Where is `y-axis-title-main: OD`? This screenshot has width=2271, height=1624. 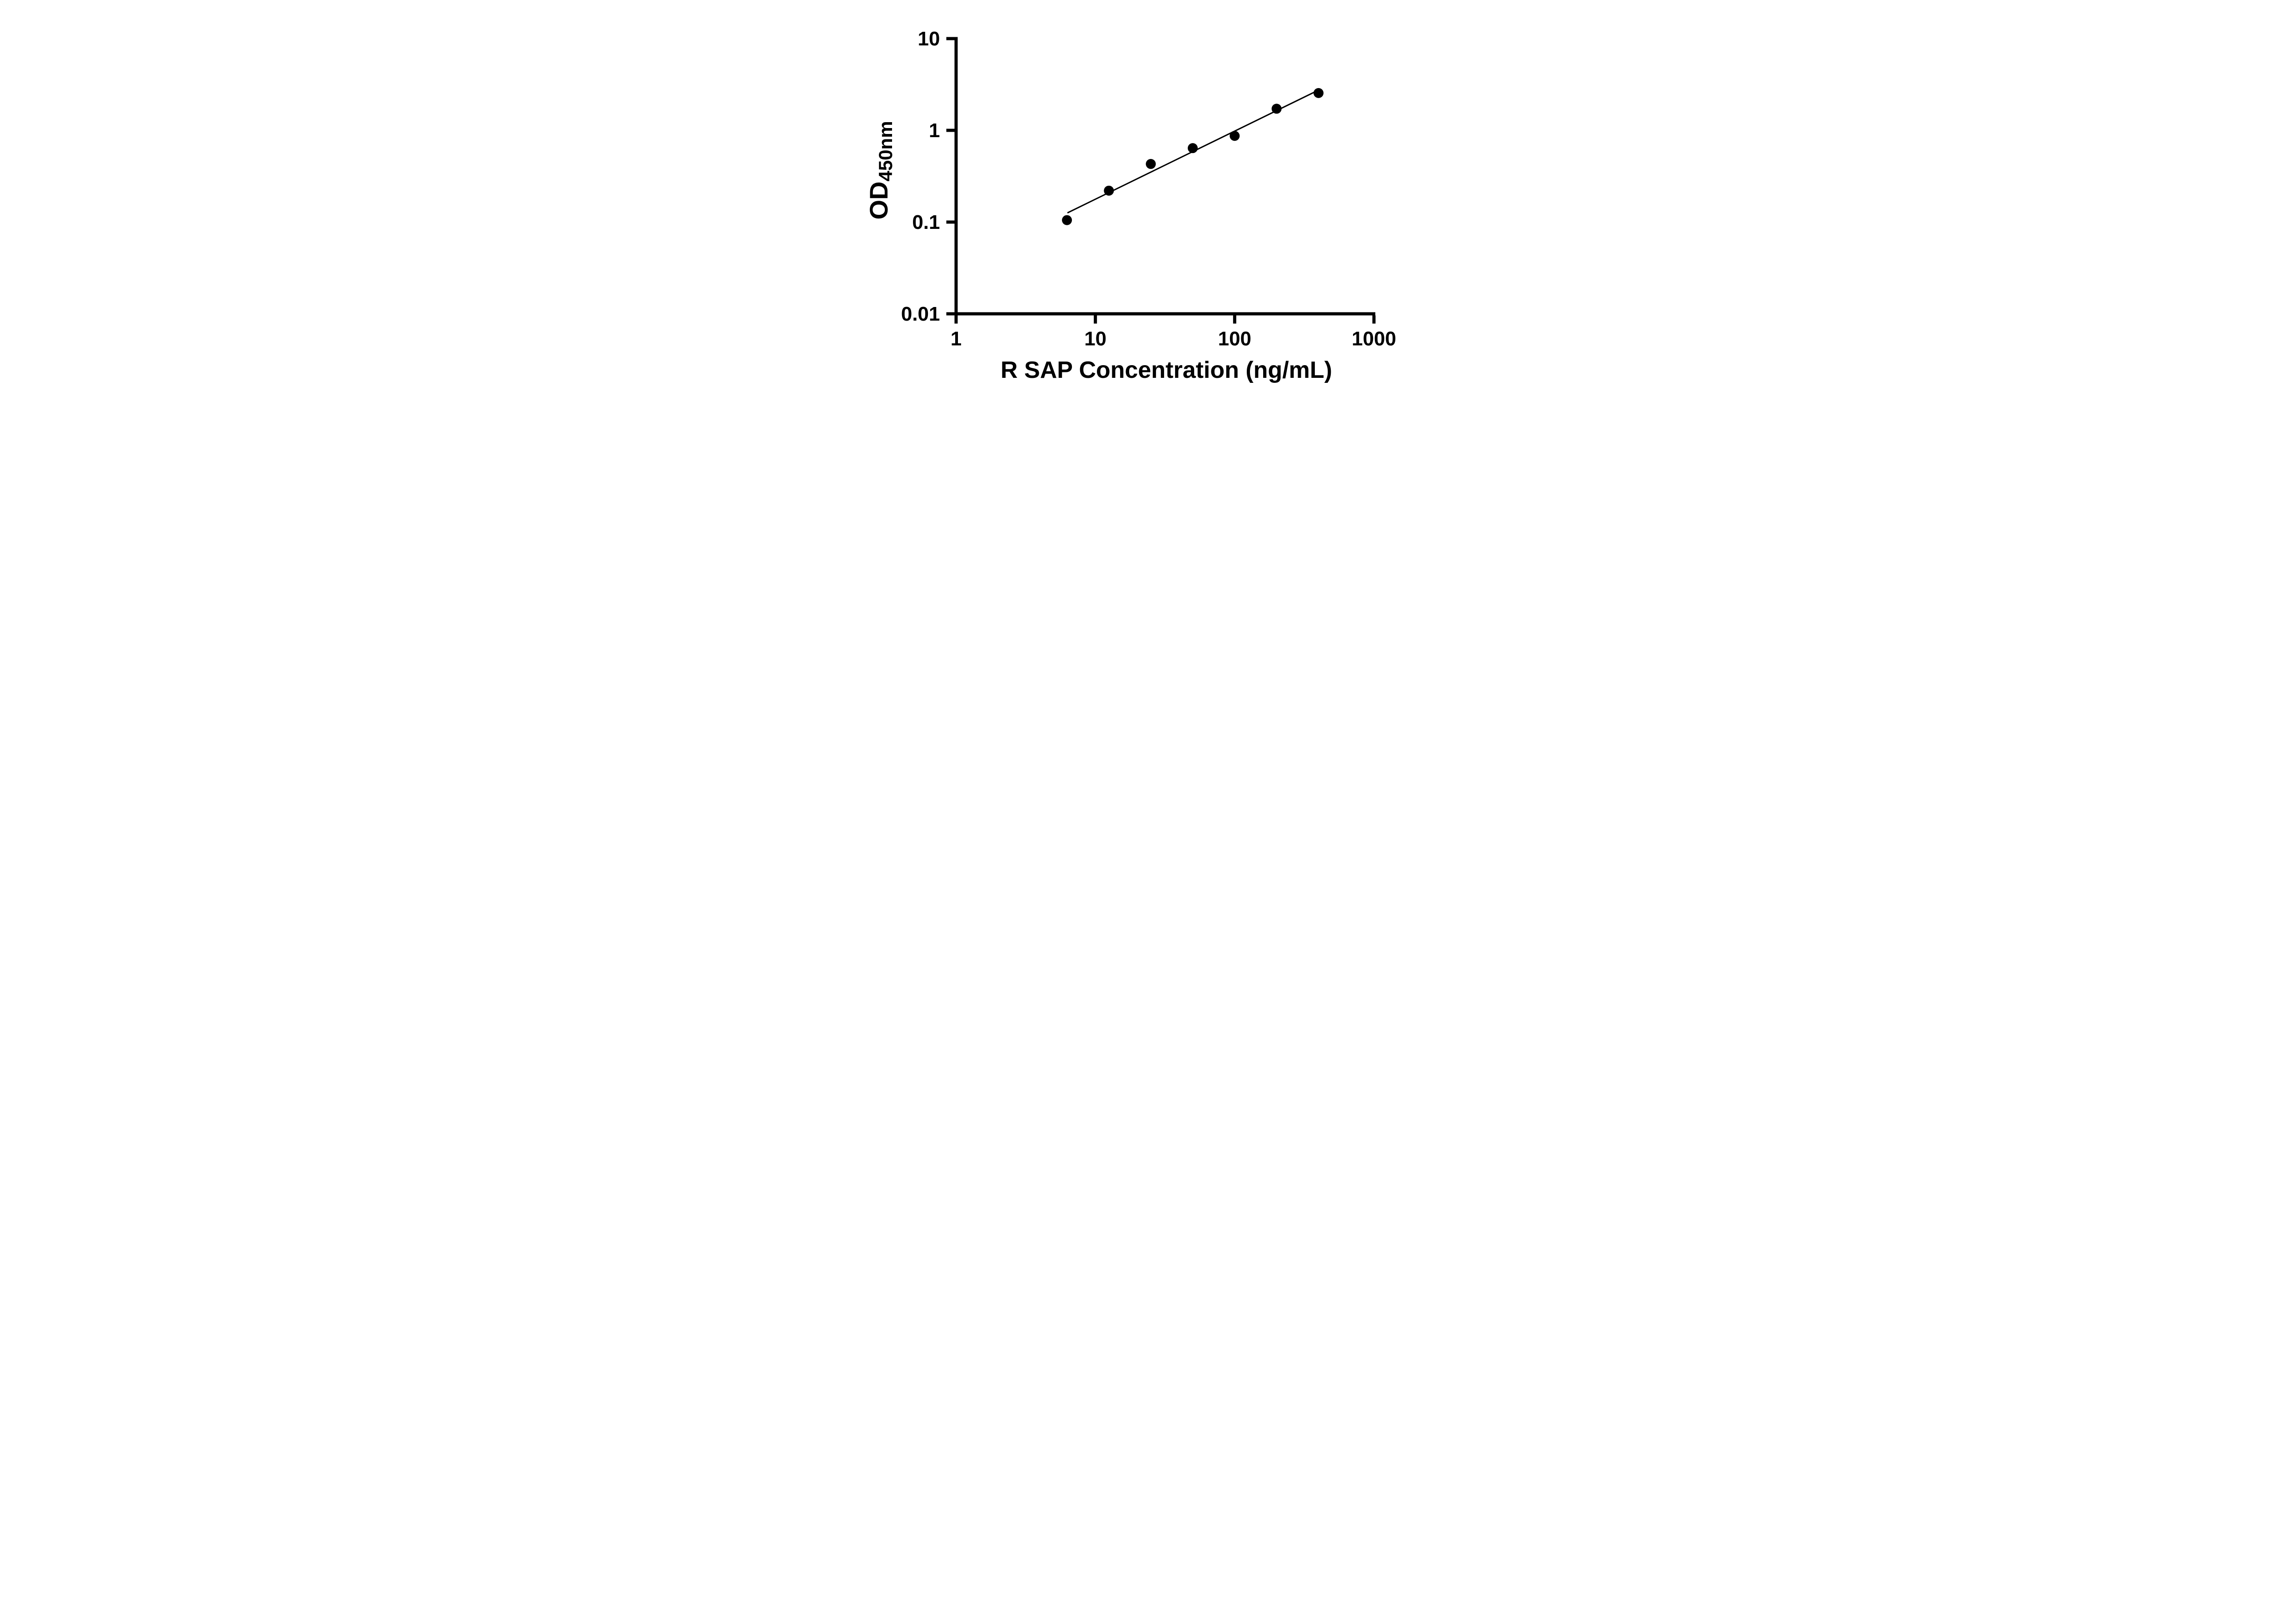 y-axis-title-main: OD is located at coordinates (878, 201).